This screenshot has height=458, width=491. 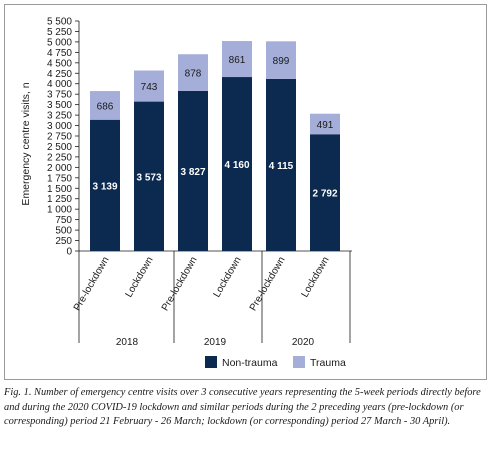 What do you see at coordinates (26, 143) in the screenshot?
I see `y-axis-label: Emergency centre visits, n` at bounding box center [26, 143].